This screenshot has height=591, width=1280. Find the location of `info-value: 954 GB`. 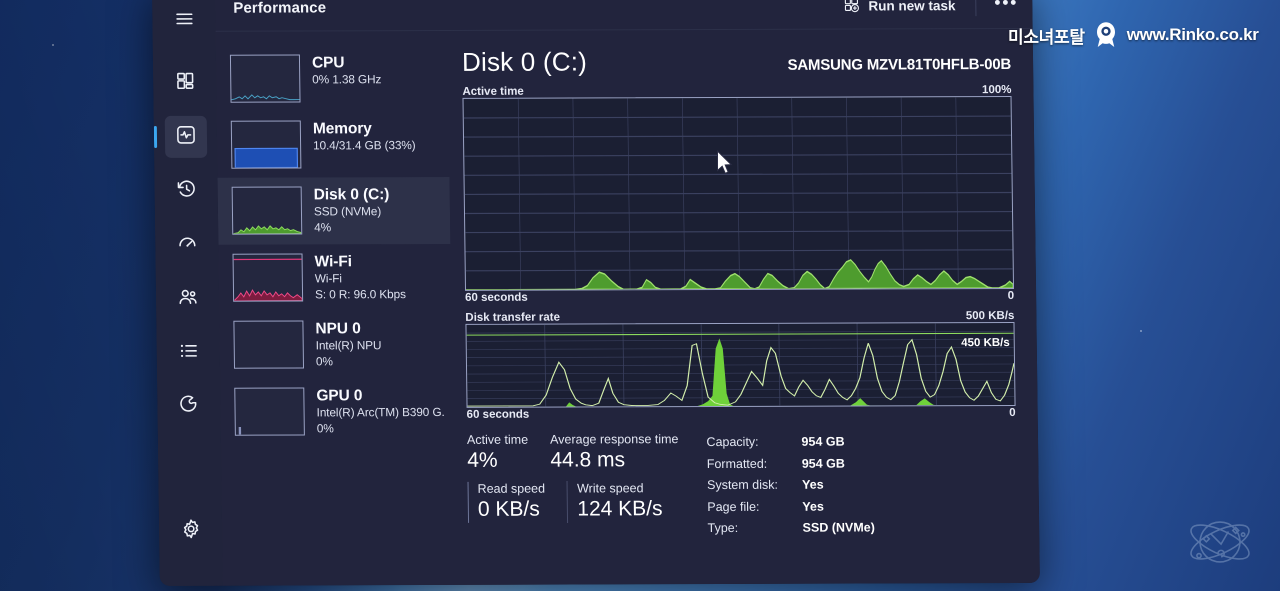

info-value: 954 GB is located at coordinates (823, 441).